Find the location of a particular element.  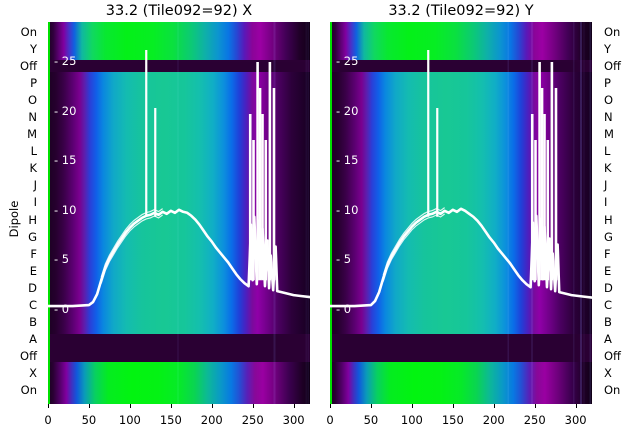

edge-marker-left-y is located at coordinates (331, 213).